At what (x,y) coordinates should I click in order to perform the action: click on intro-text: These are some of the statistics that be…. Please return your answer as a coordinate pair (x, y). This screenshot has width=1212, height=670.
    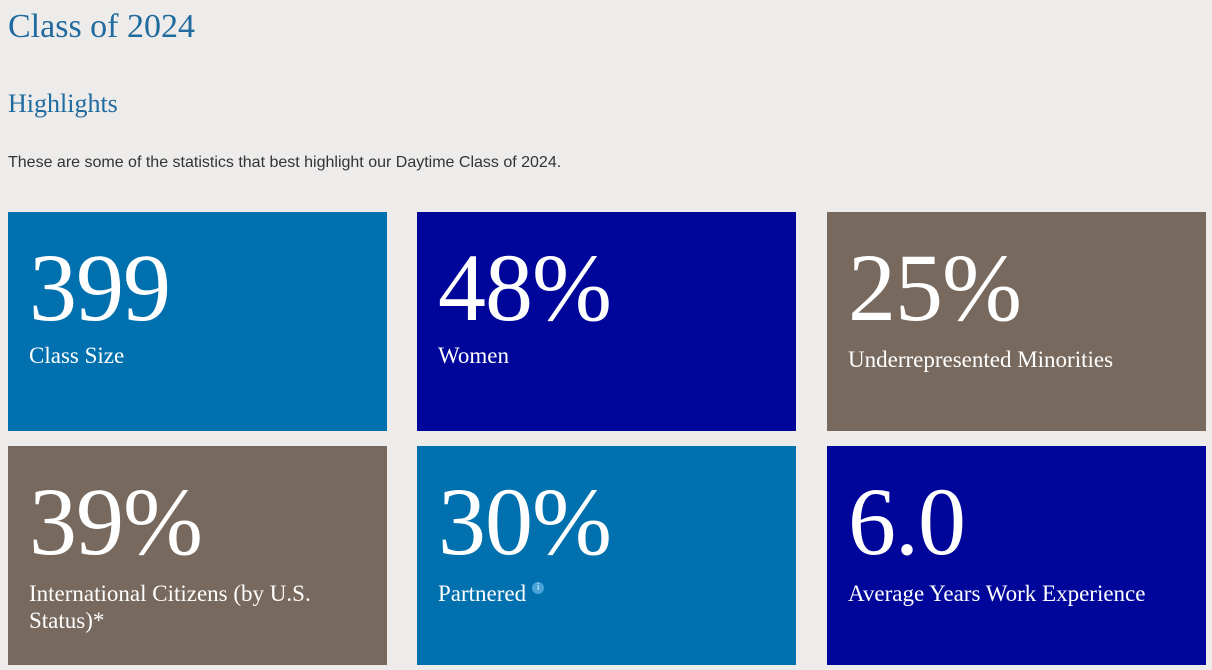
    Looking at the image, I should click on (285, 162).